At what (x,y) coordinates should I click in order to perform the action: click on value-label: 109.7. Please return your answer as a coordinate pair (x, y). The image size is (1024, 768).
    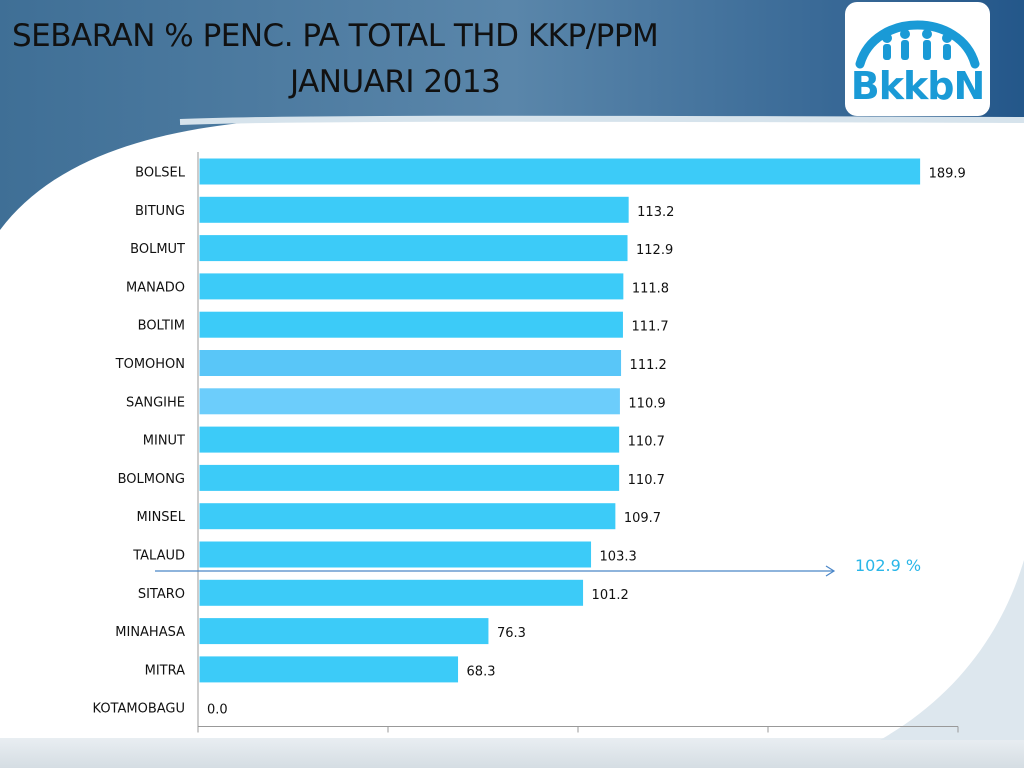
    Looking at the image, I should click on (642, 518).